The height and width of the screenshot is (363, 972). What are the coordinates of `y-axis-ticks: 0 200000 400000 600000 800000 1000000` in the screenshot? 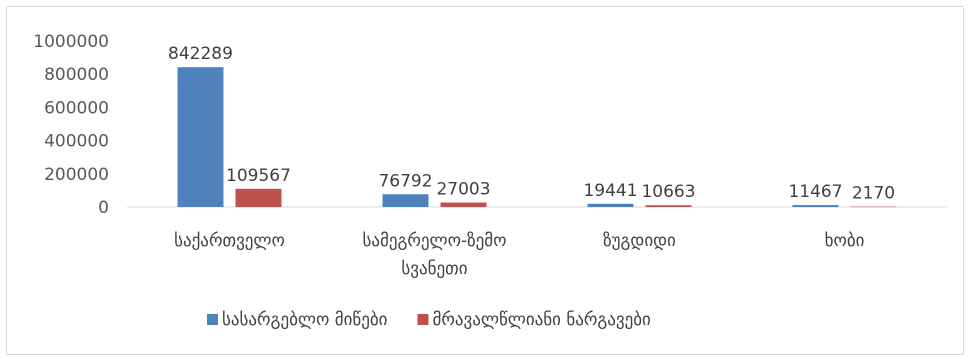 It's located at (71, 125).